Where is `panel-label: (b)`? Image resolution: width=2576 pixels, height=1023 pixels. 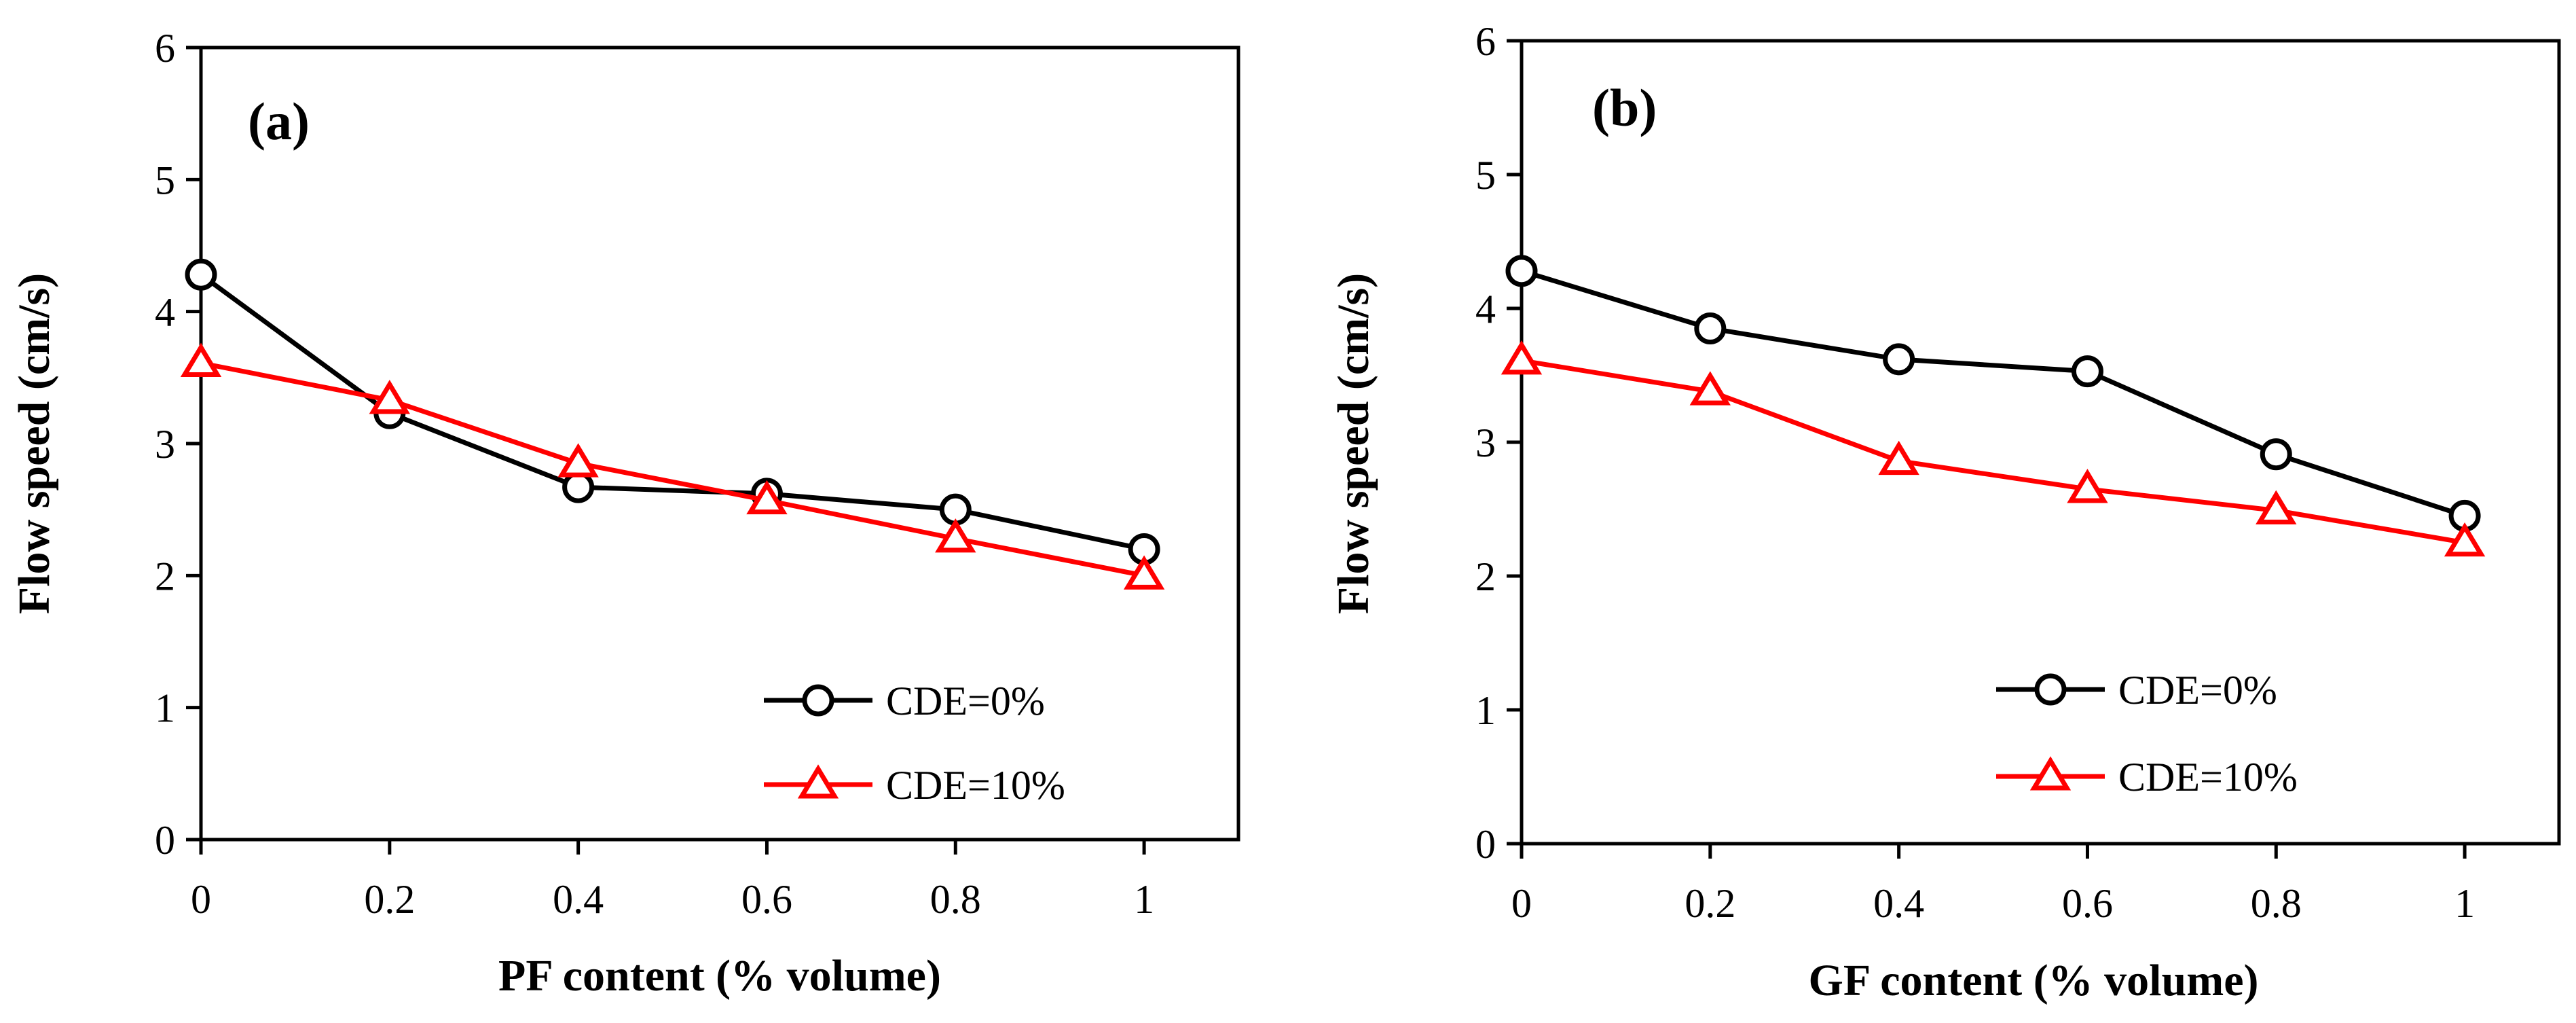
panel-label: (b) is located at coordinates (1624, 107).